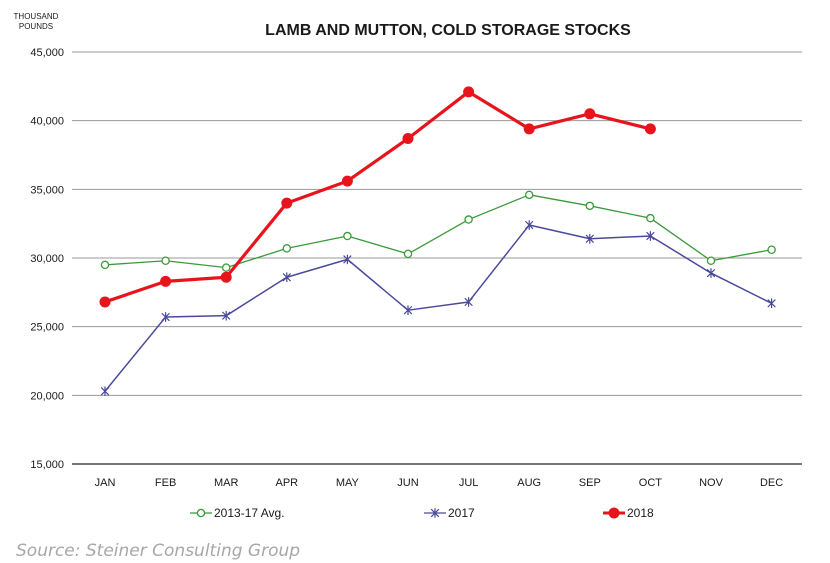 The width and height of the screenshot is (830, 563). Describe the element at coordinates (422, 513) in the screenshot. I see `legend: 2013-17 Avg. 2017 2018` at that location.